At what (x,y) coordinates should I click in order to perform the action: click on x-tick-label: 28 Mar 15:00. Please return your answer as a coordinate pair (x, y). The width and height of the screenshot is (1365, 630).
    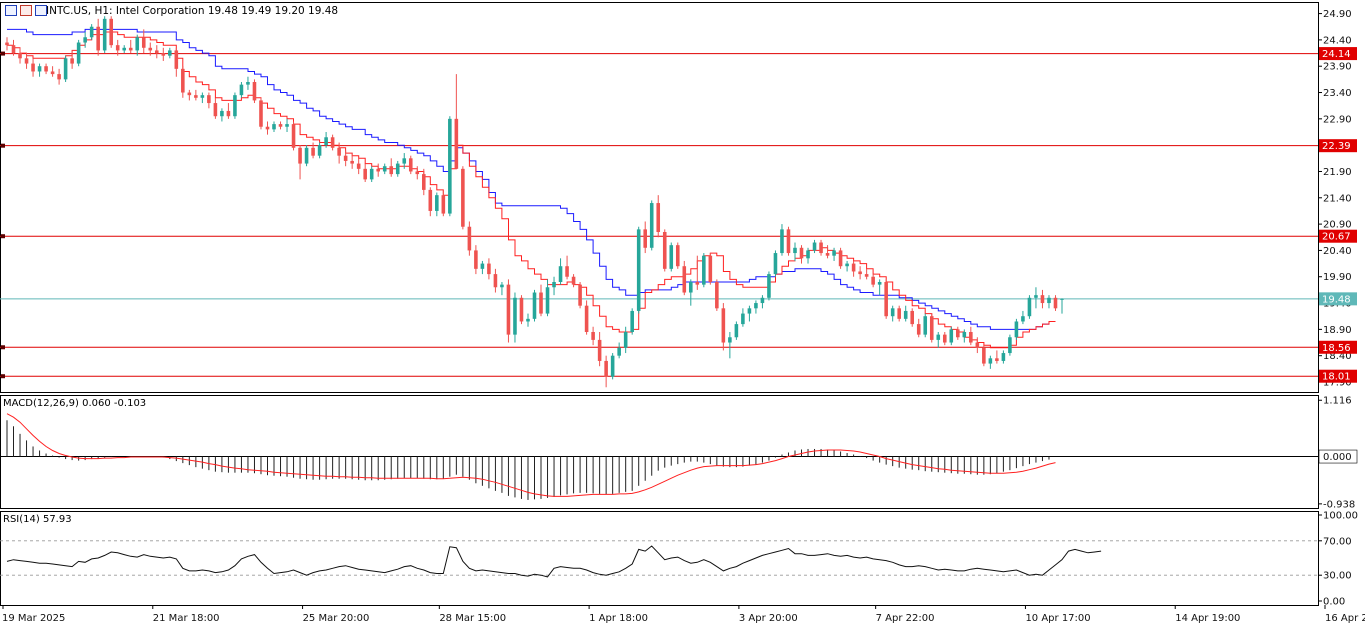
    Looking at the image, I should click on (472, 618).